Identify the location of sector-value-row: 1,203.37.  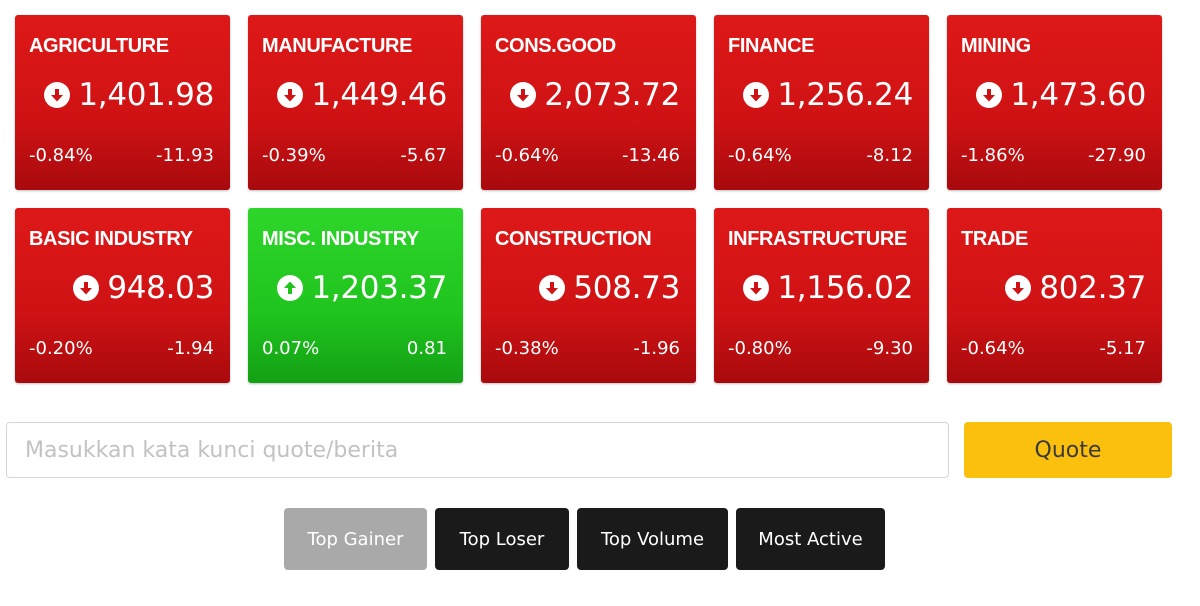
(362, 288).